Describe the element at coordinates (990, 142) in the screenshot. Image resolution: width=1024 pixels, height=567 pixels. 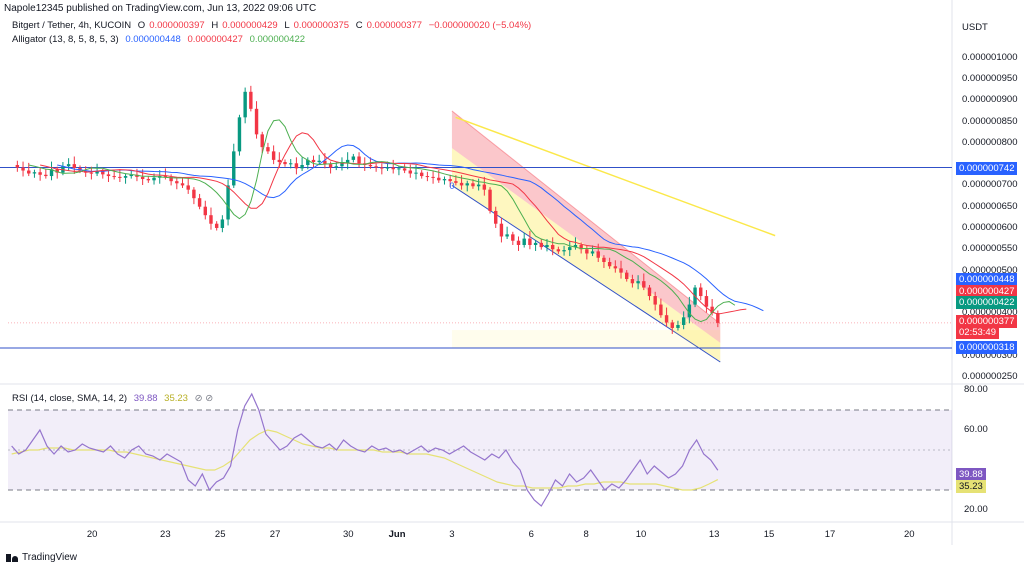
I see `price-tick-label: 0.000000800` at that location.